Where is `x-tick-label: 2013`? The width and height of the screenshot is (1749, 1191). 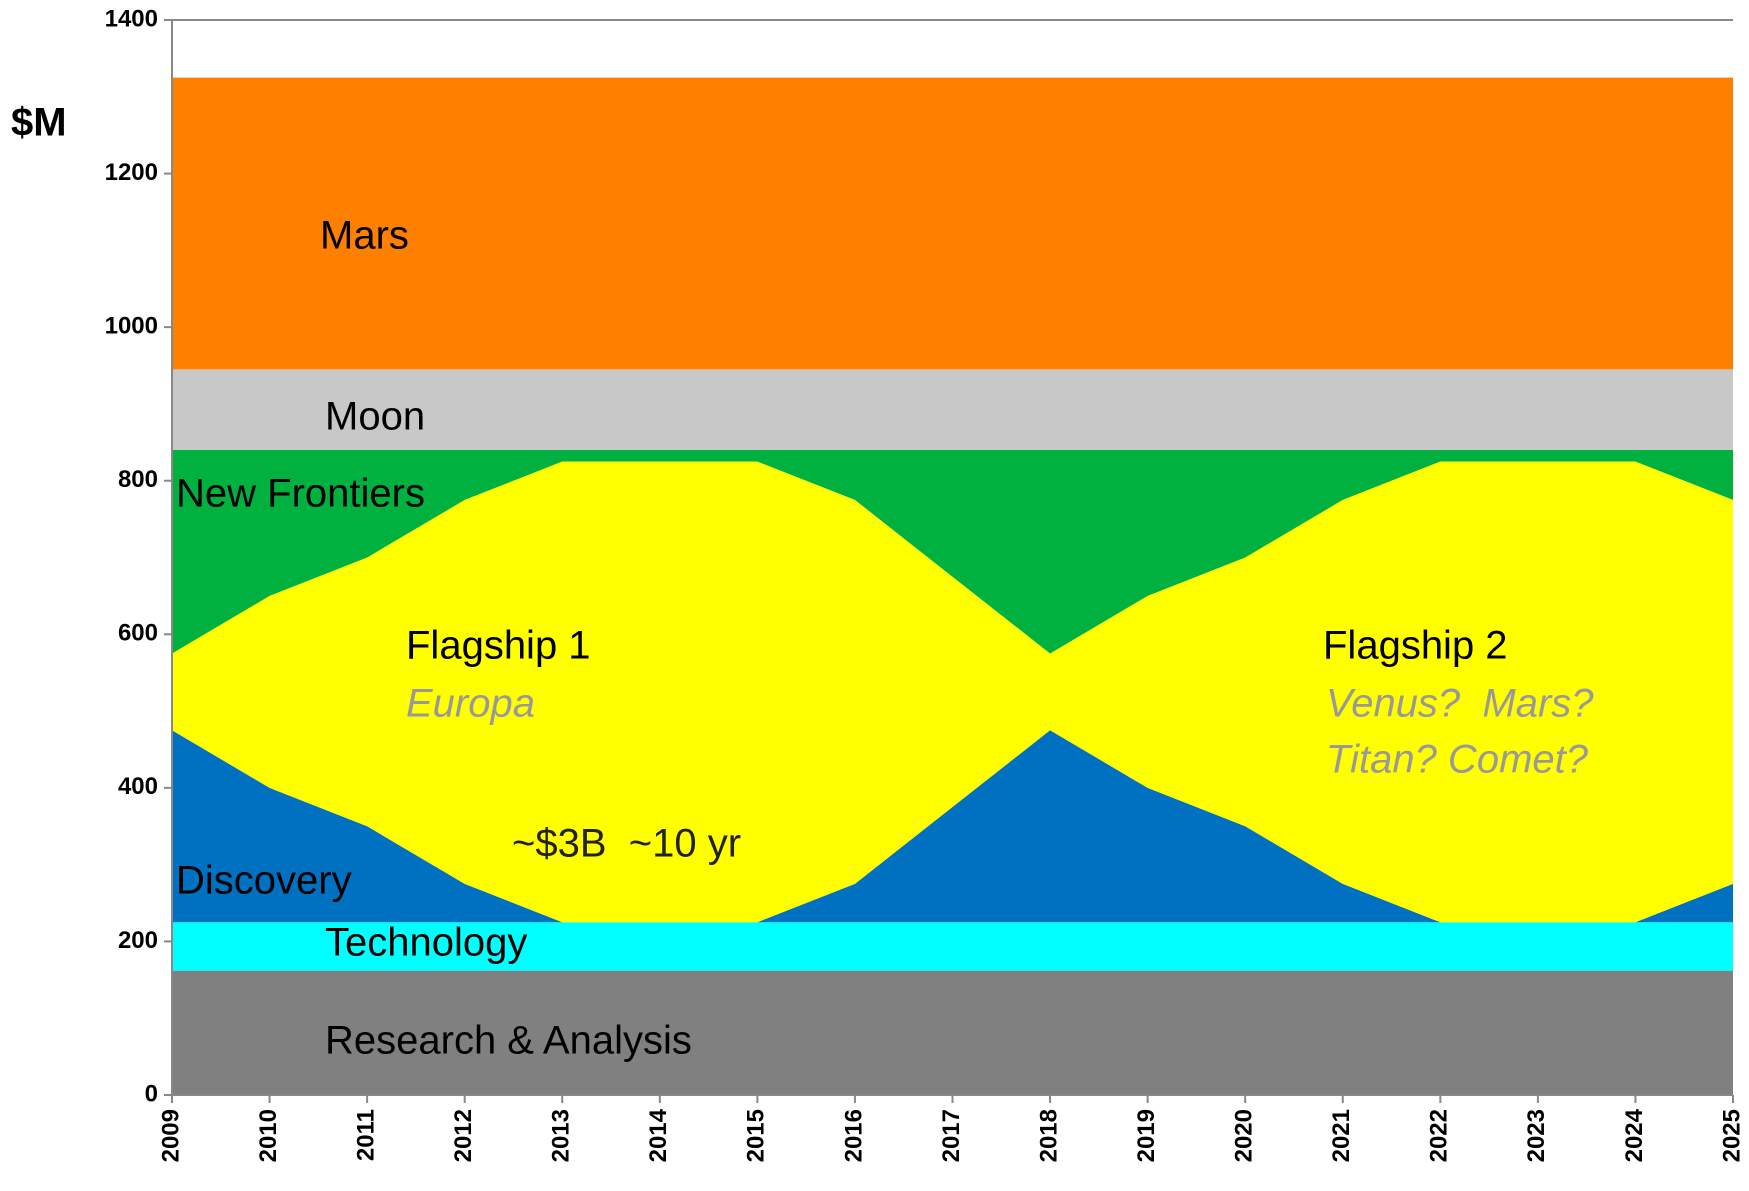
x-tick-label: 2013 is located at coordinates (561, 1135).